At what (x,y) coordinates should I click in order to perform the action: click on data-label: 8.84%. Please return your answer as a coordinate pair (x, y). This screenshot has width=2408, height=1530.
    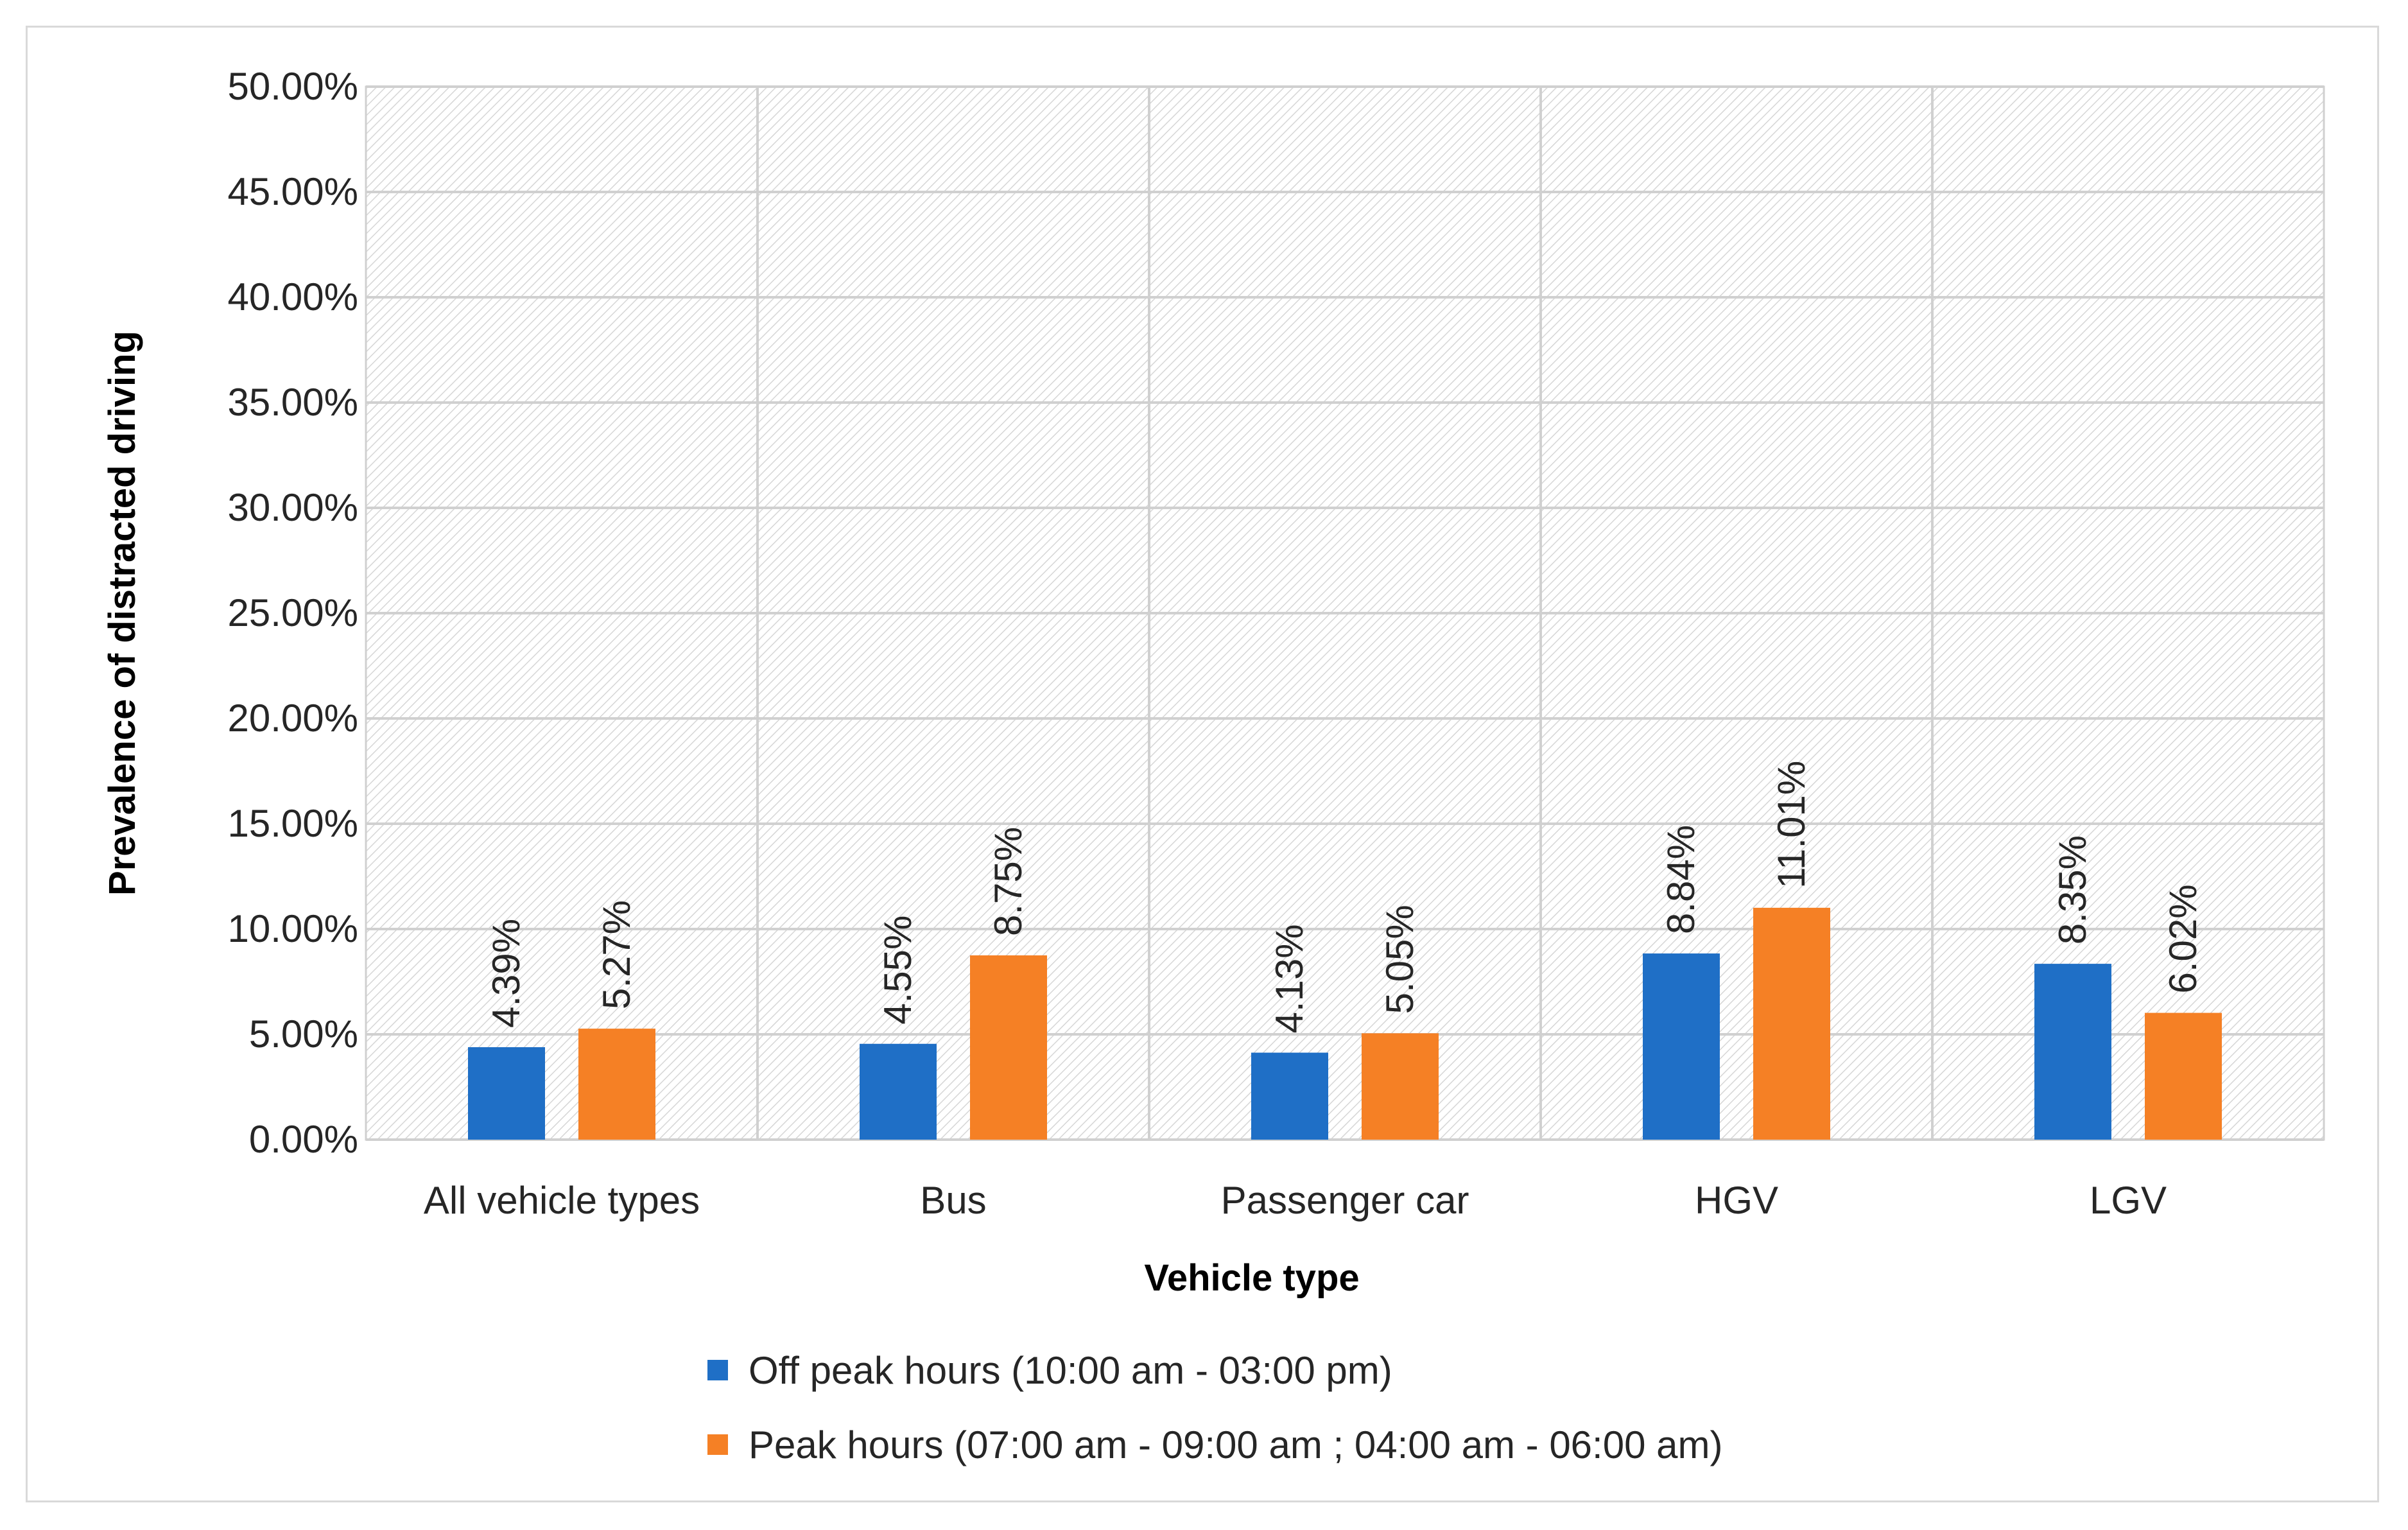
    Looking at the image, I should click on (1680, 879).